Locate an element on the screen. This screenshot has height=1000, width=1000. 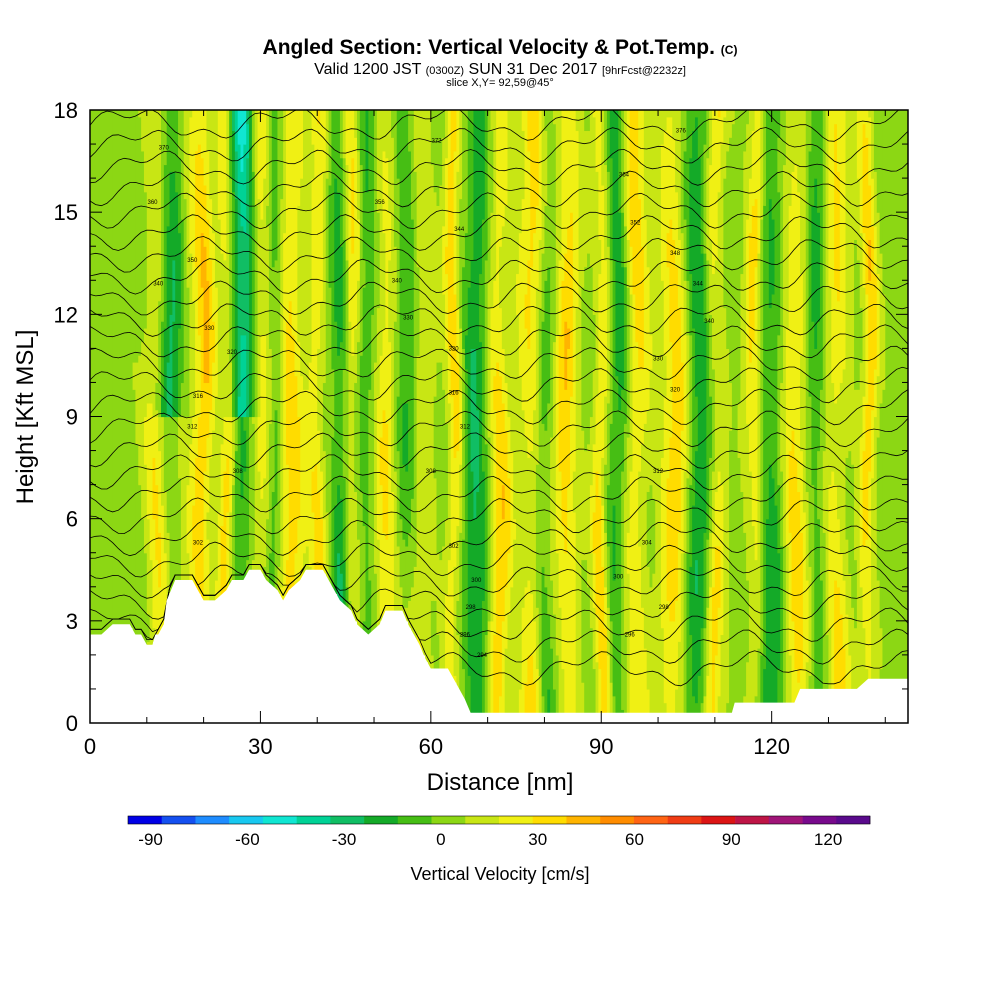
colorbar-frame is located at coordinates (499, 820).